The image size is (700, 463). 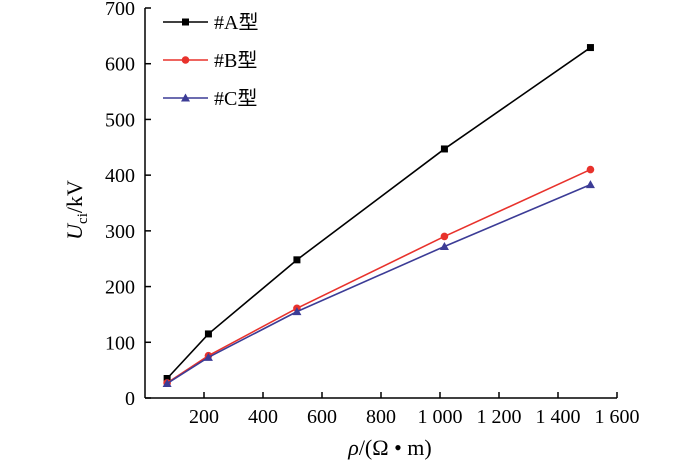 I want to click on y-axis-title-sub: ci, so click(x=83, y=218).